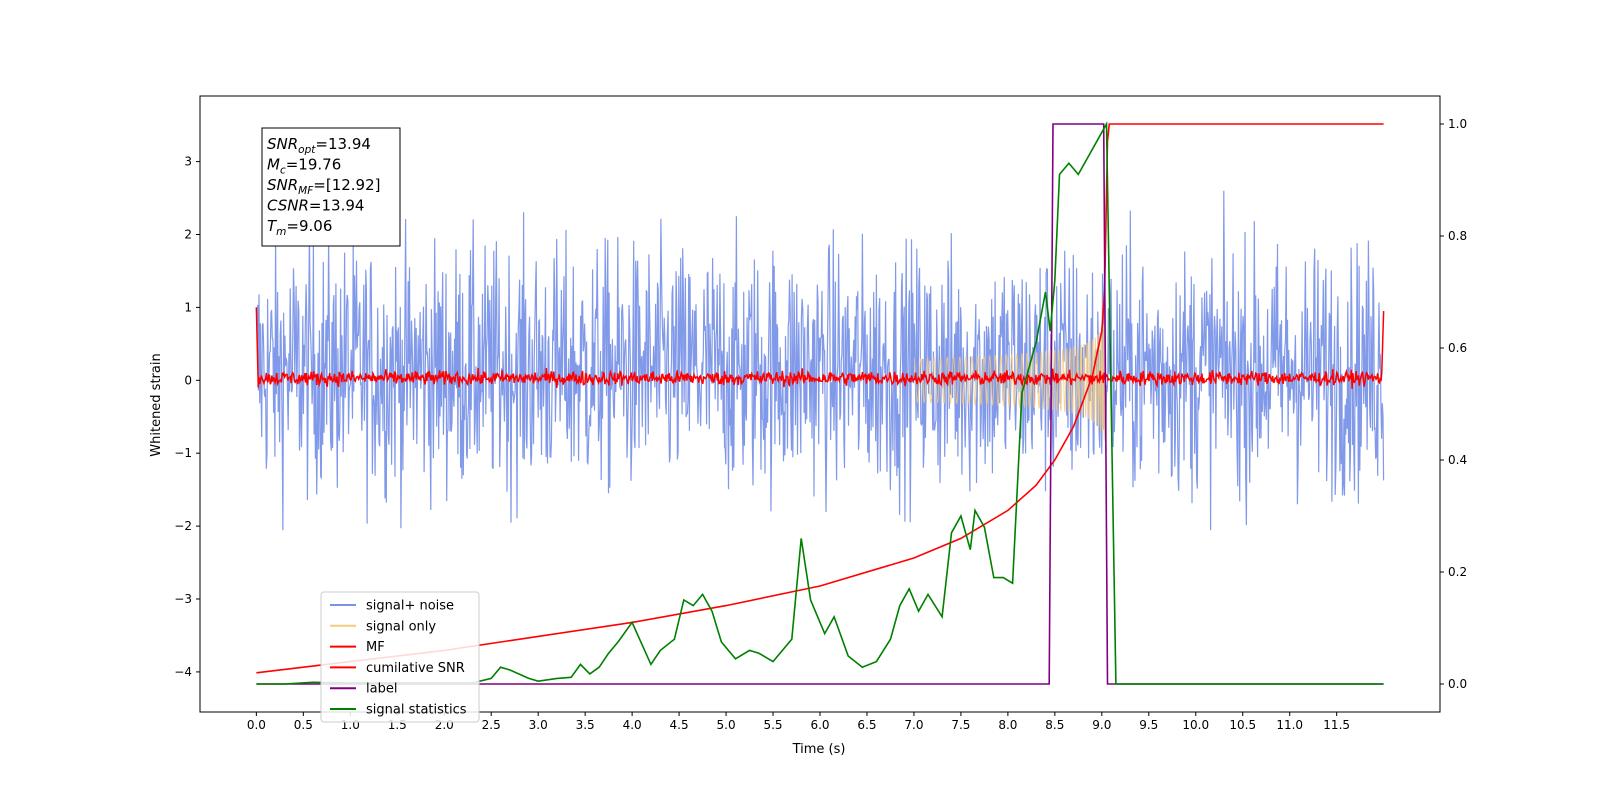 The width and height of the screenshot is (1600, 800). What do you see at coordinates (585, 725) in the screenshot?
I see `x-tick-label: 3.5` at bounding box center [585, 725].